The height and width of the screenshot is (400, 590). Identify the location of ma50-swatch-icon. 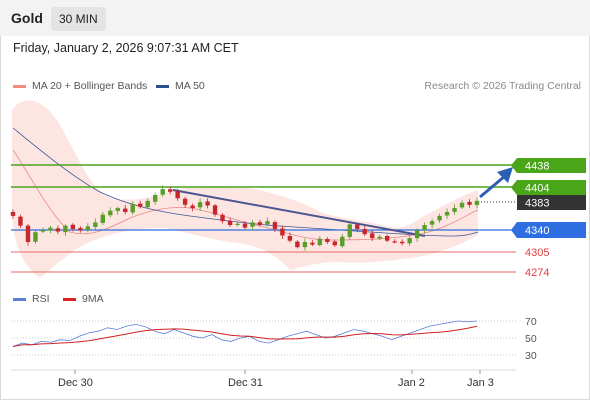
(162, 86).